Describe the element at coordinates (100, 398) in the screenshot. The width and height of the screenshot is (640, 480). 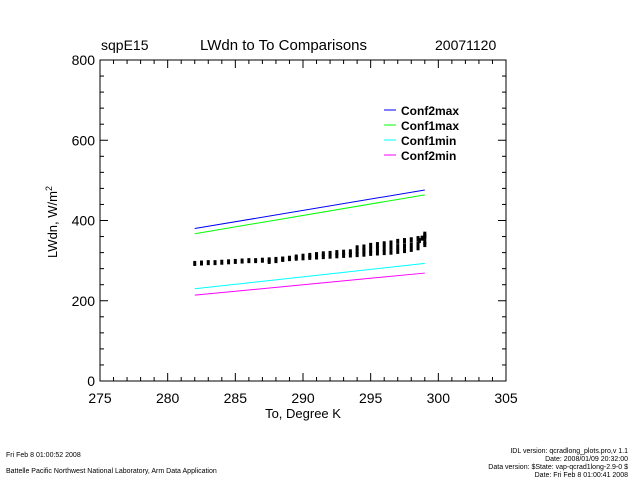
I see `x-tick-label: 275` at that location.